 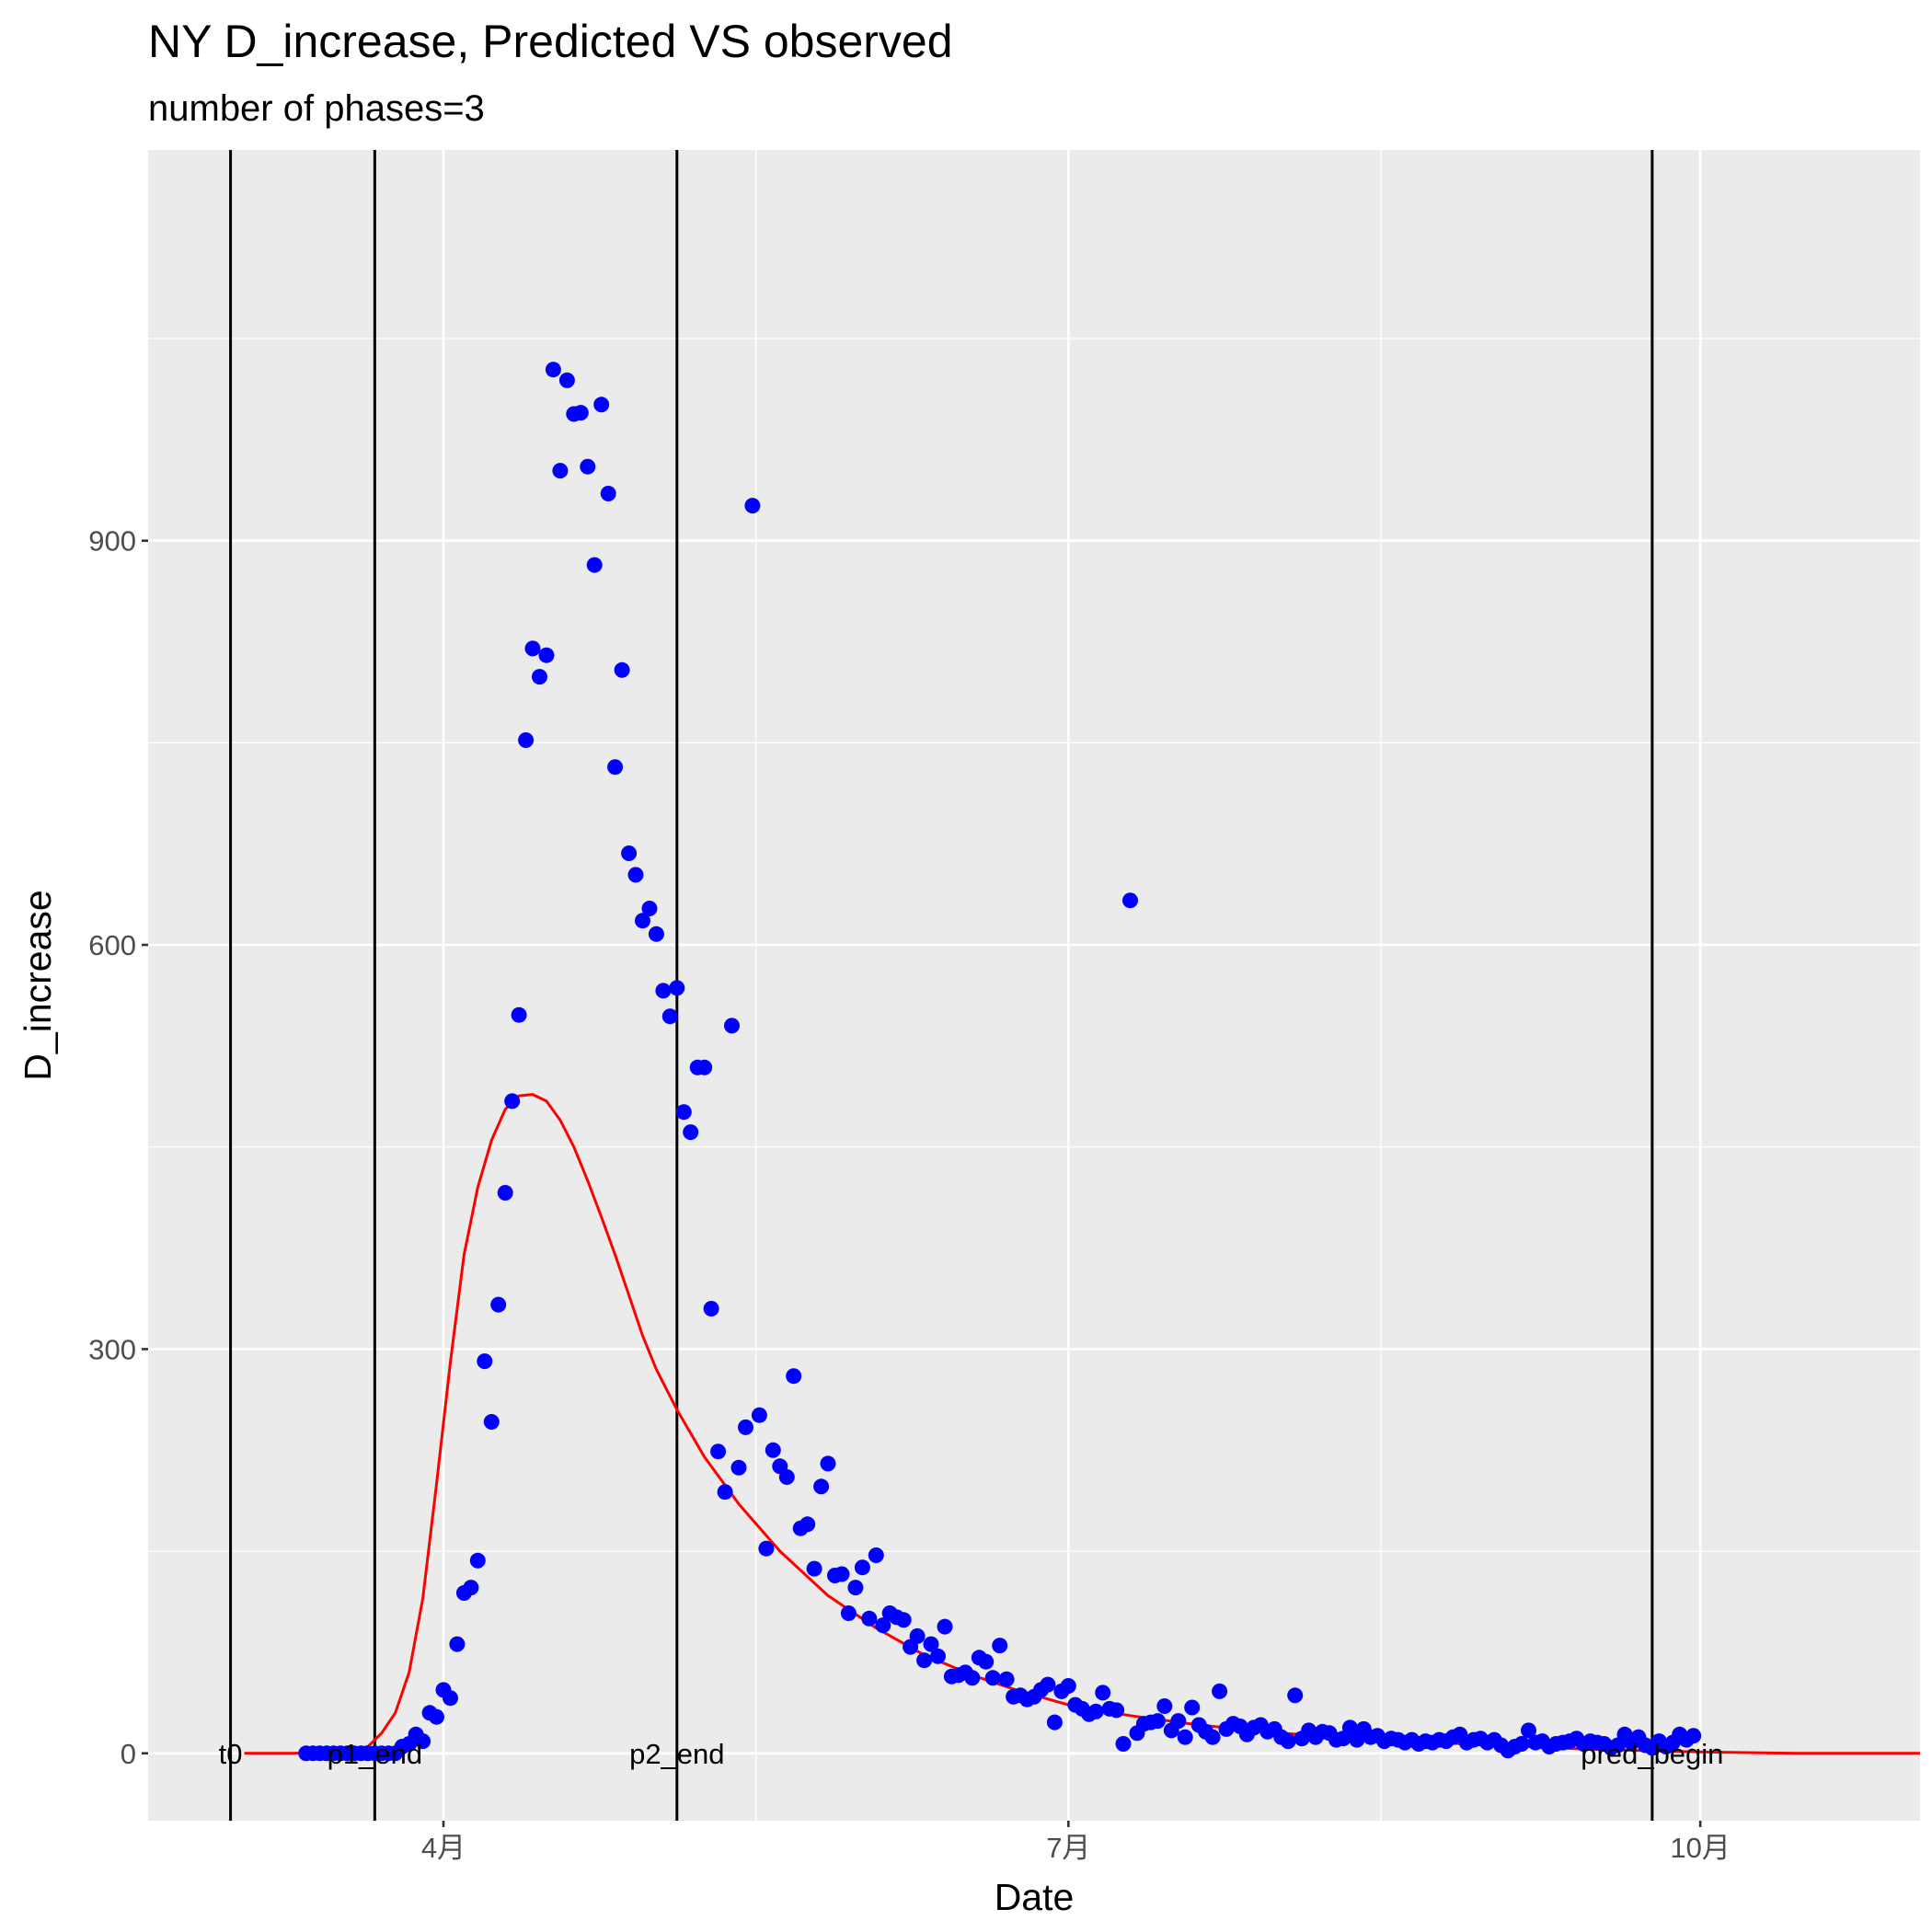 I want to click on vline-label-t0: t0, so click(x=231, y=1754).